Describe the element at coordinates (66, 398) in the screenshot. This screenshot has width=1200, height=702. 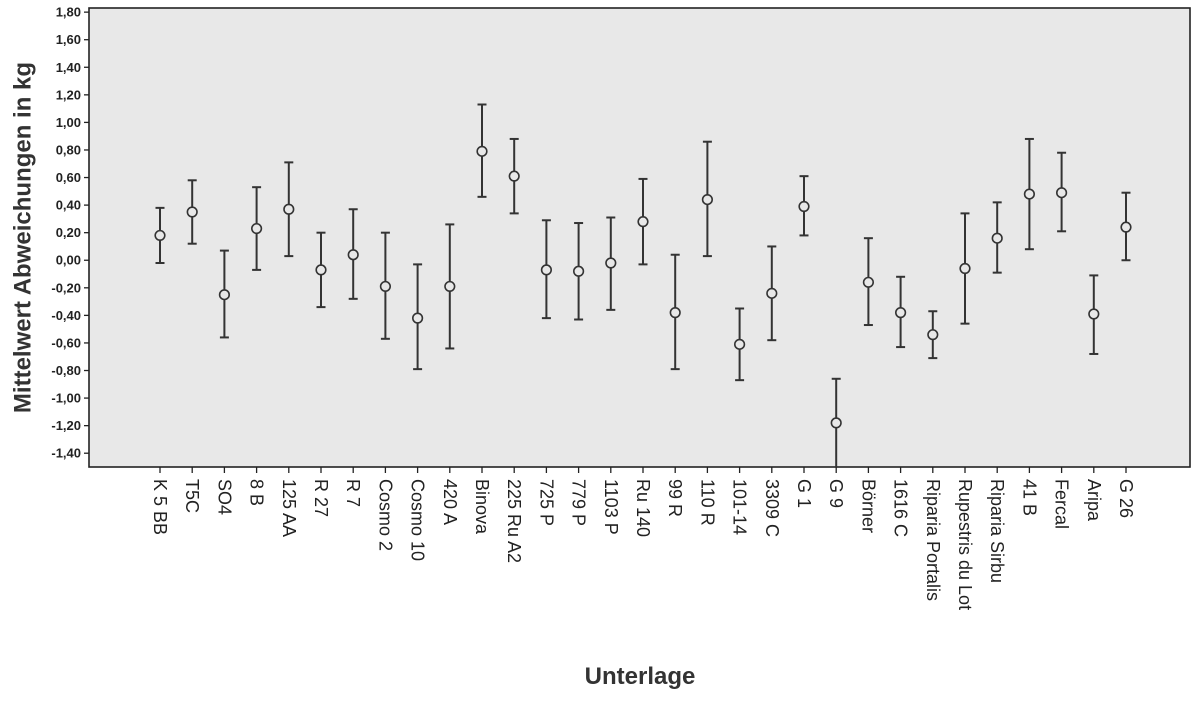
I see `y-tick-label: -1,00` at that location.